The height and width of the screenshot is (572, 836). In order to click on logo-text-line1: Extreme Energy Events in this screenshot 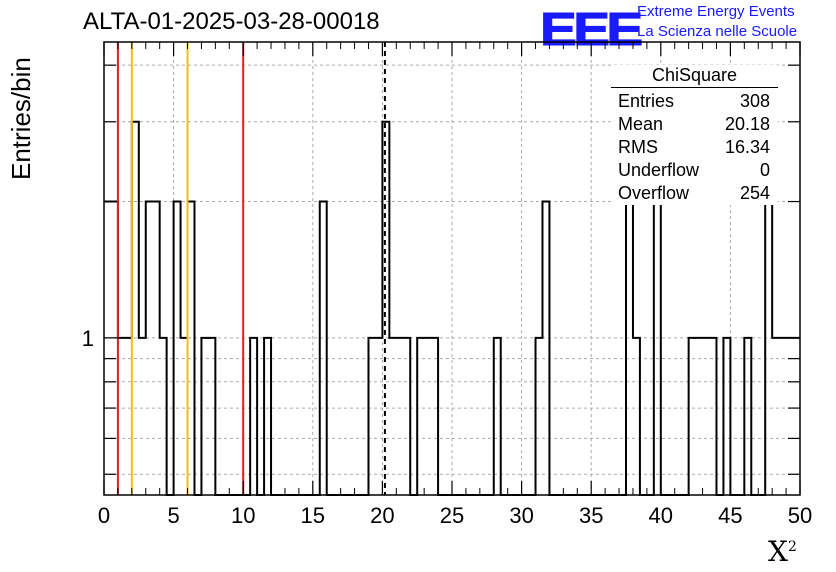, I will do `click(716, 11)`.